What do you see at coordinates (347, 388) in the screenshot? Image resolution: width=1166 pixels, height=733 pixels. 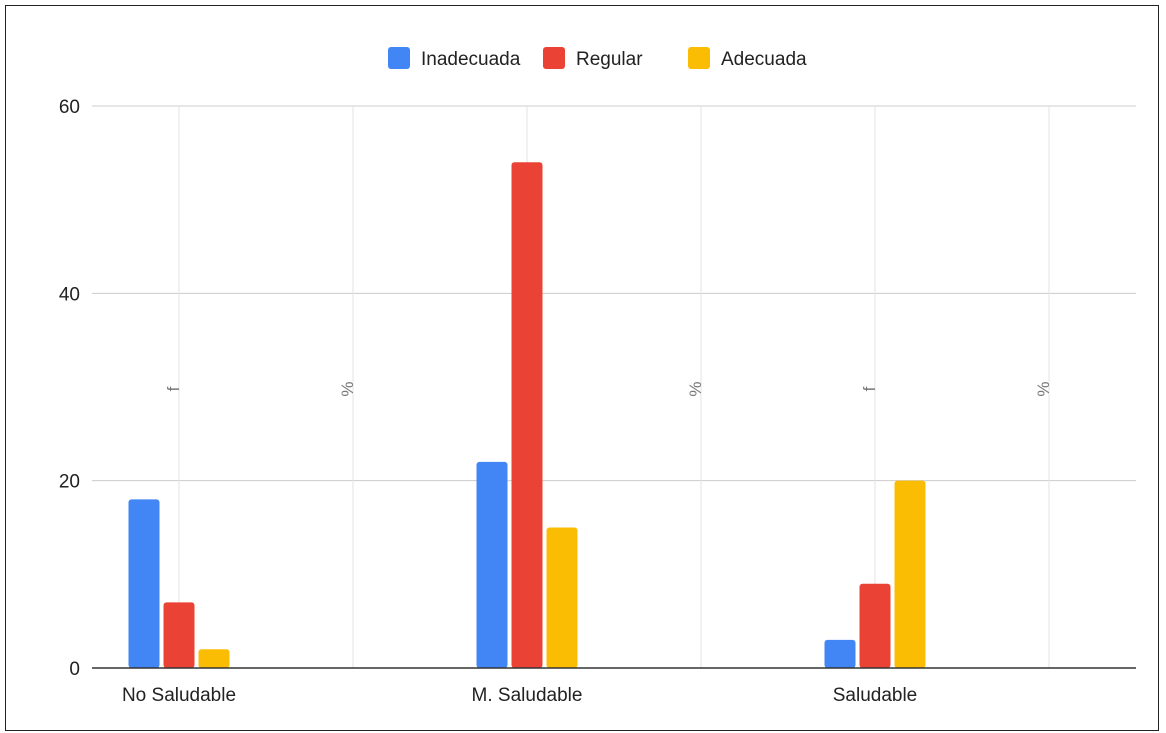 I see `sub-column-label-1: %` at bounding box center [347, 388].